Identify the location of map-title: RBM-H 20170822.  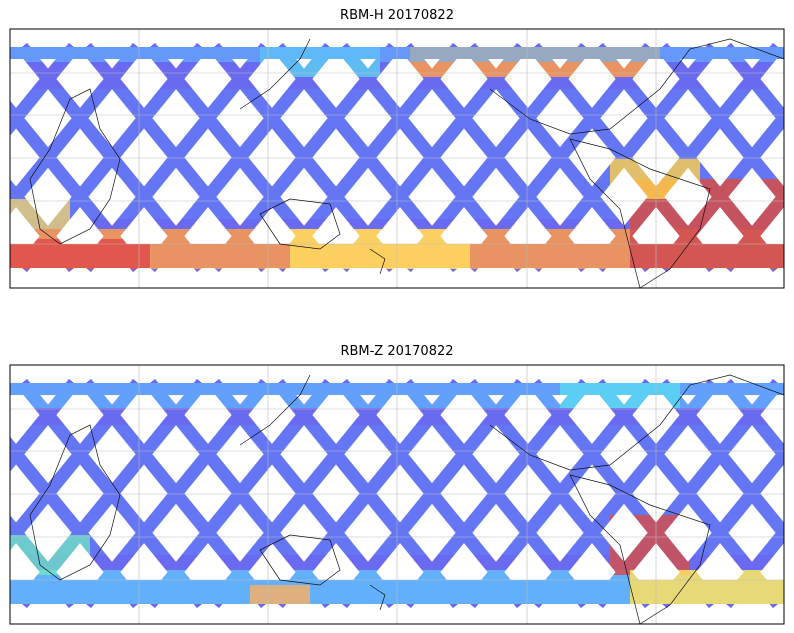
(397, 15).